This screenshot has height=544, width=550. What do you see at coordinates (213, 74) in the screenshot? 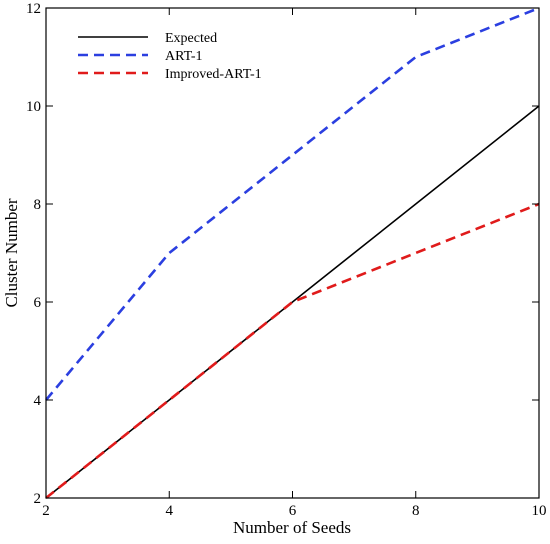
I see `legend-label: Improved-ART-1` at bounding box center [213, 74].